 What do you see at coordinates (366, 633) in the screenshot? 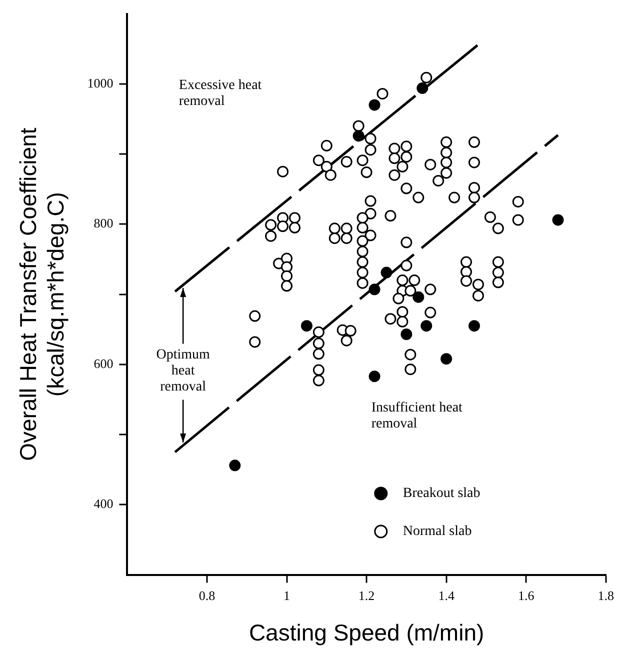
I see `x-axis-title: Casting Speed (m/min)` at bounding box center [366, 633].